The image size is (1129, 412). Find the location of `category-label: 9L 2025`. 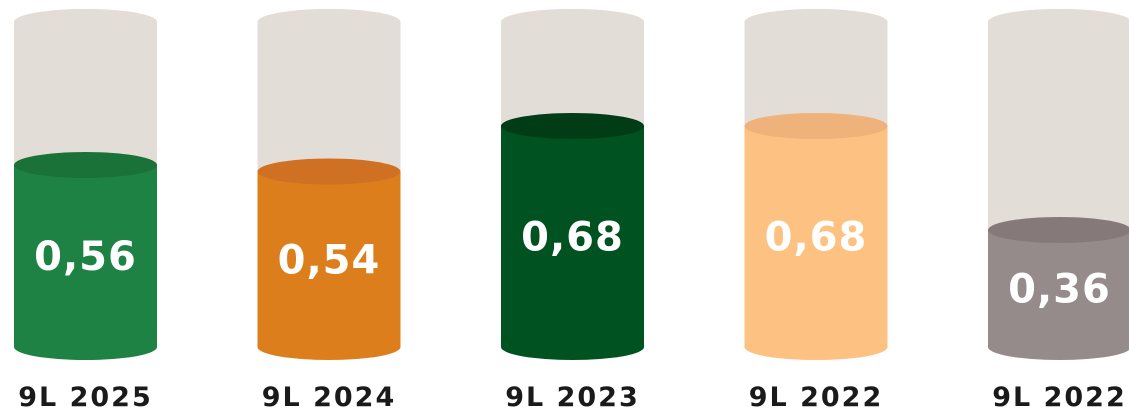

category-label: 9L 2025 is located at coordinates (85, 397).